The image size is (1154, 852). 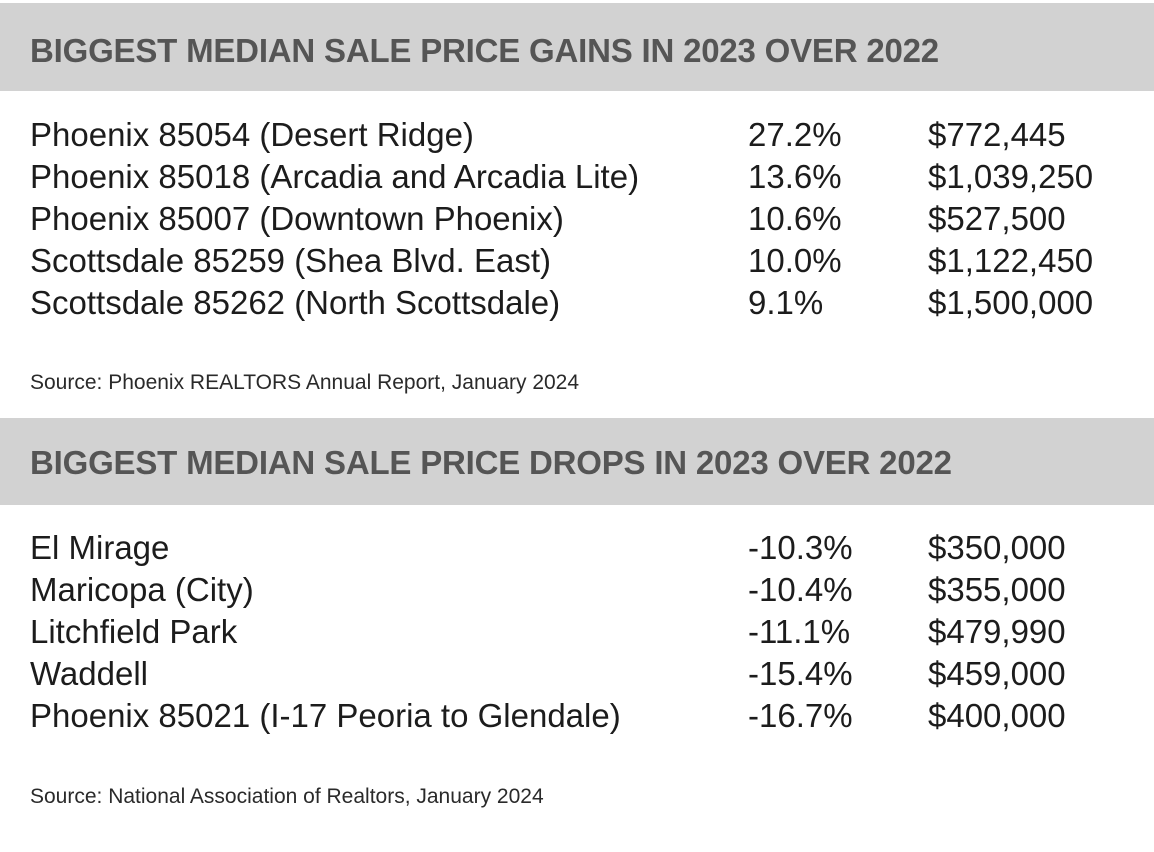 I want to click on place-name: Maricopa (City), so click(x=142, y=589).